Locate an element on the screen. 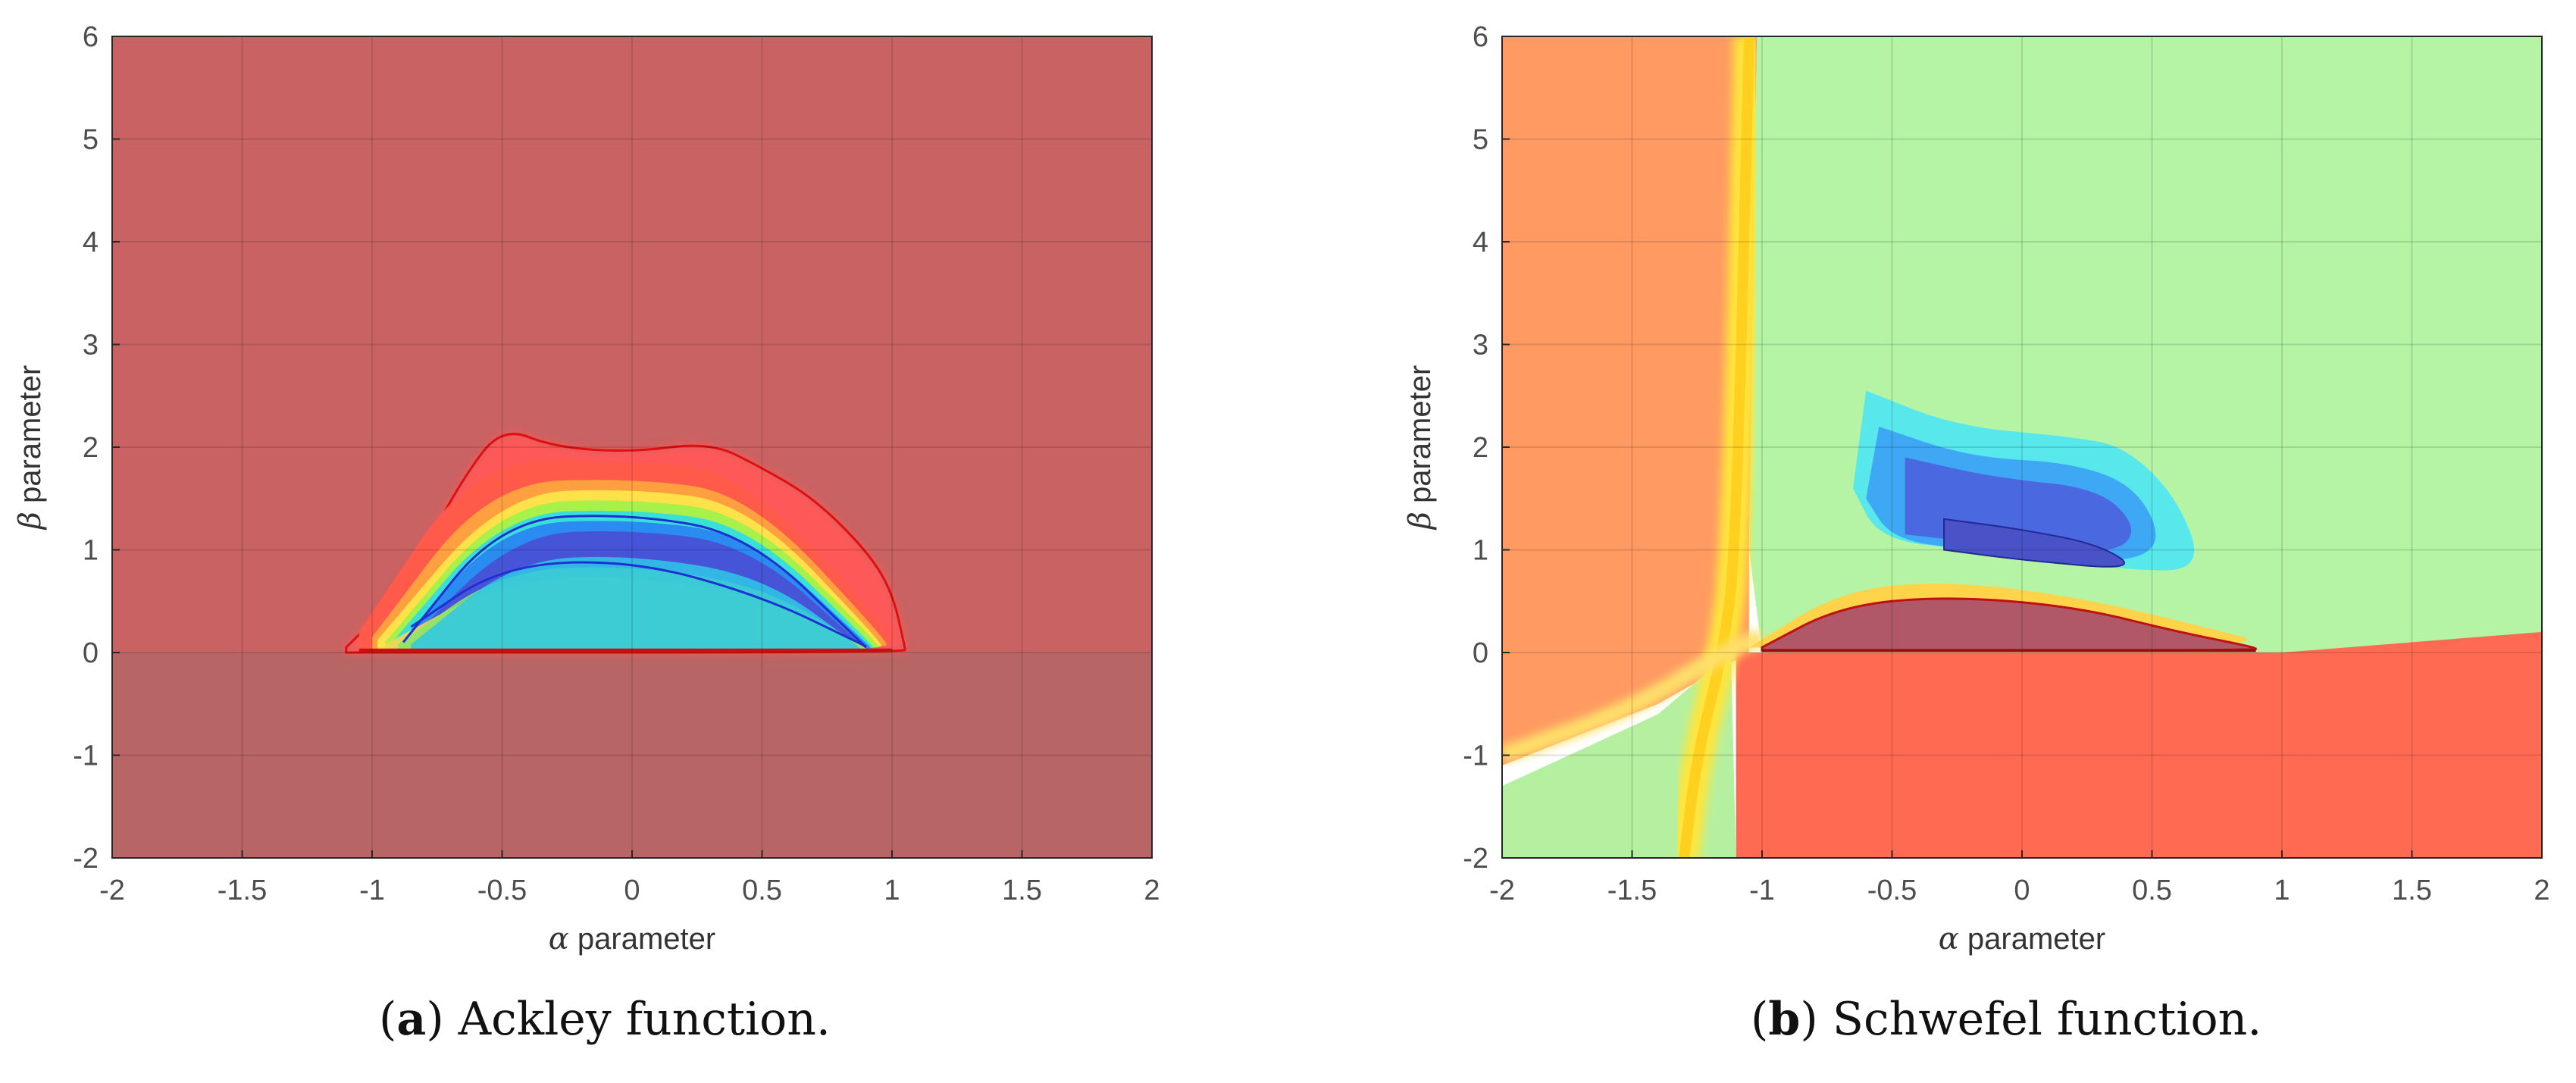  contour-line-outer is located at coordinates (635, 582).